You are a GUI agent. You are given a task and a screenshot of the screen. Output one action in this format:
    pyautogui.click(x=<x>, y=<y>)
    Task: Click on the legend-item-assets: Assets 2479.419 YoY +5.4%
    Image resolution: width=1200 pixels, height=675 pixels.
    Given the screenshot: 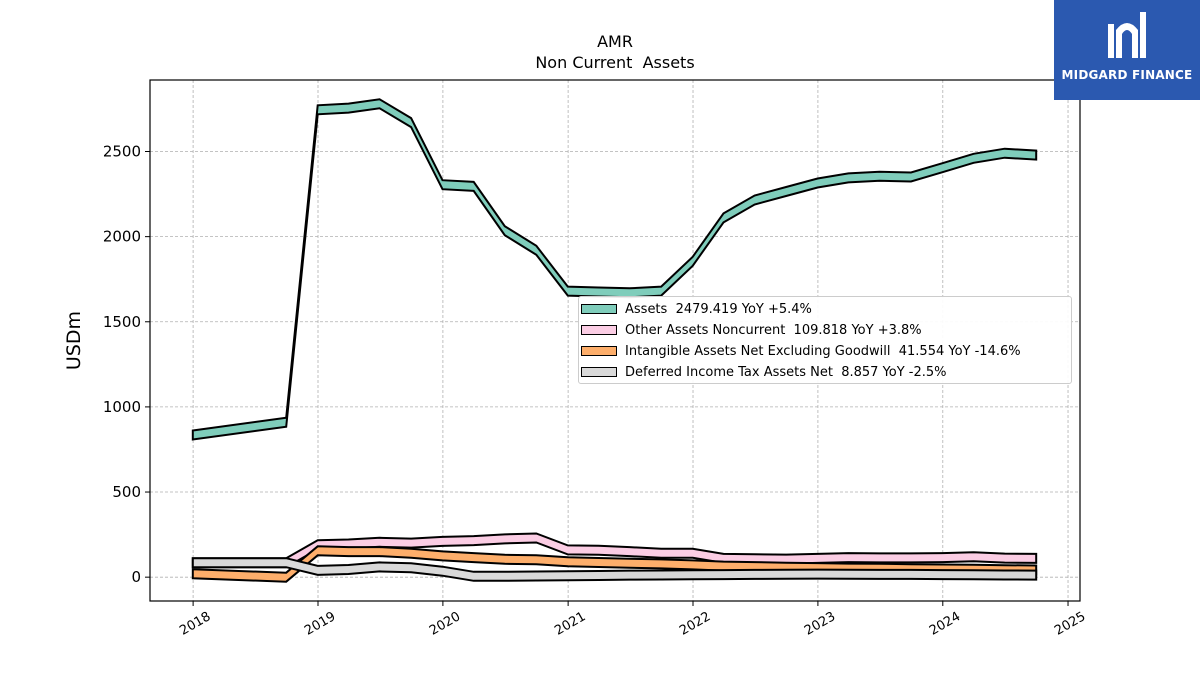 What is the action you would take?
    pyautogui.click(x=695, y=309)
    